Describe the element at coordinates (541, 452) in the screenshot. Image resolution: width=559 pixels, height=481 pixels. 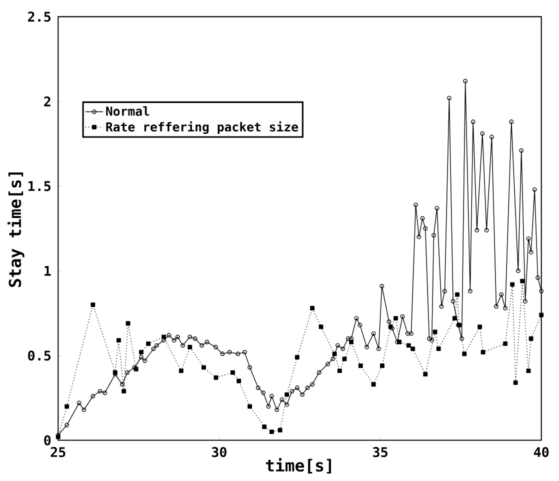
I see `x-tick-label: 40` at that location.